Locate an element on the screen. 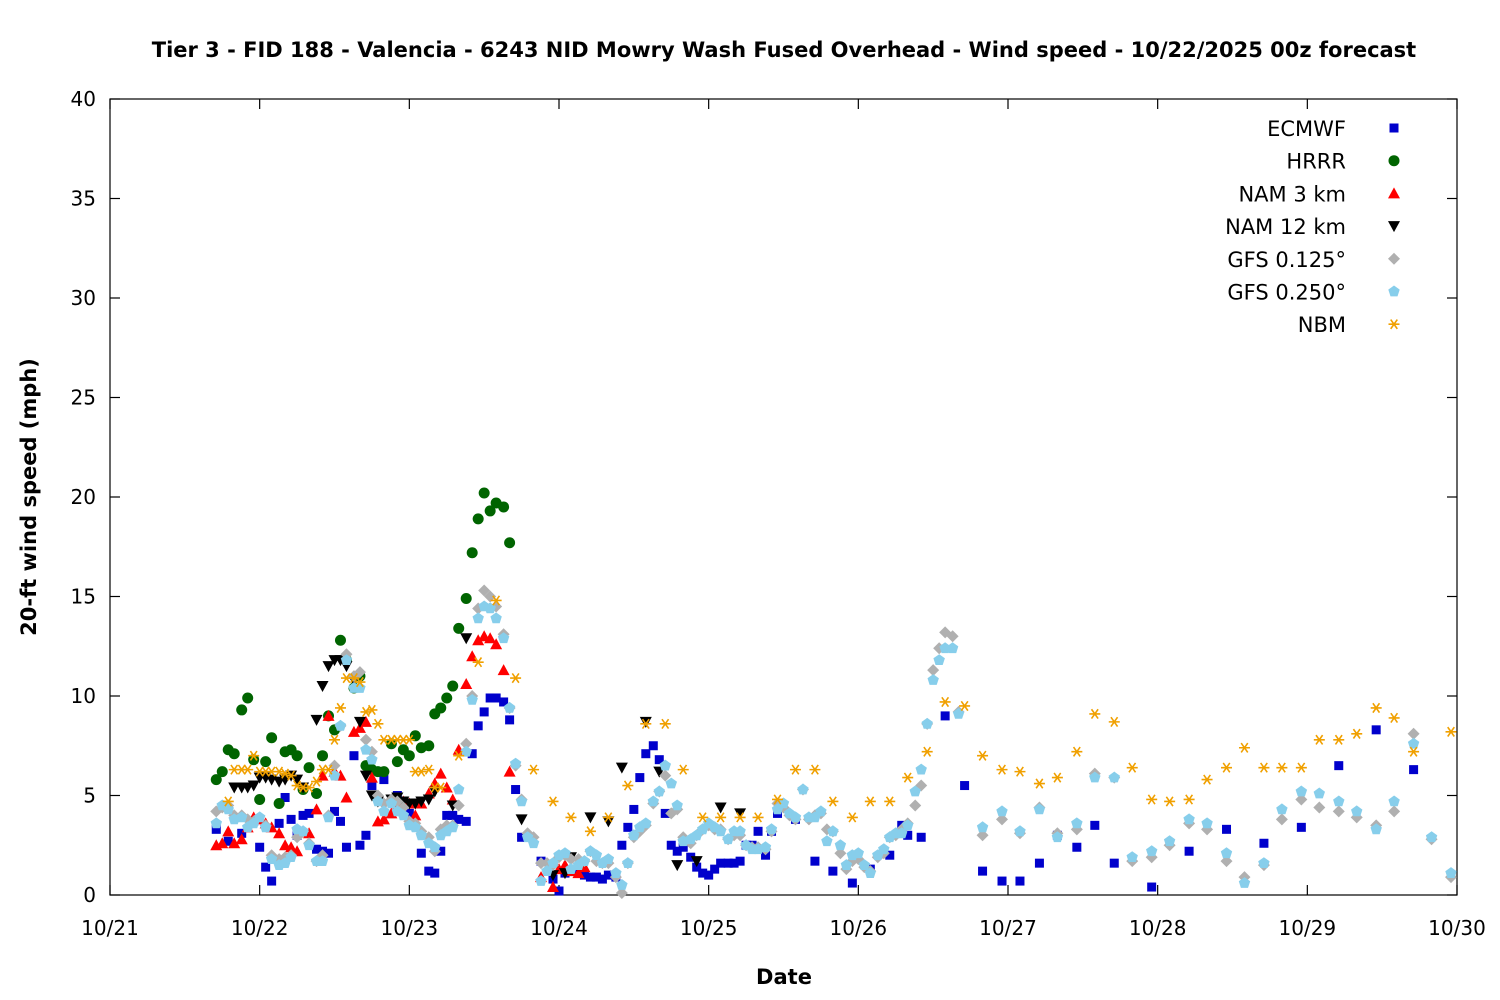  legend-entry: ECMWF is located at coordinates (1333, 129).